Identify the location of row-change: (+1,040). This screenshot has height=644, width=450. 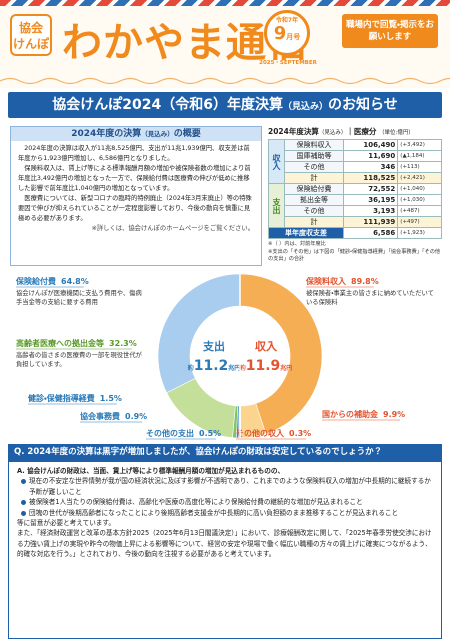
(419, 189).